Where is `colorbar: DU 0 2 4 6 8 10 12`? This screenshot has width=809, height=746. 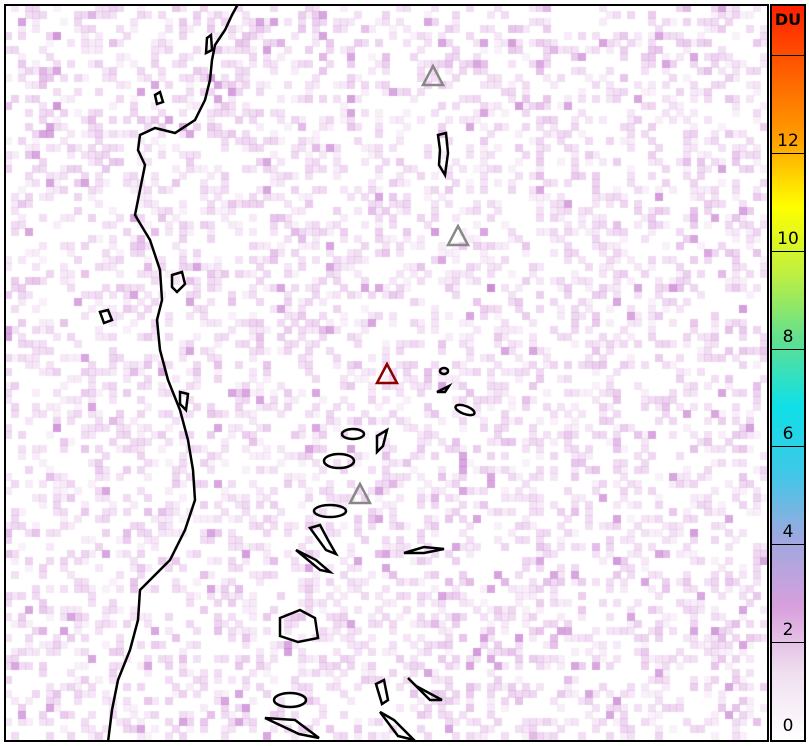 colorbar: DU 0 2 4 6 8 10 12 is located at coordinates (788, 373).